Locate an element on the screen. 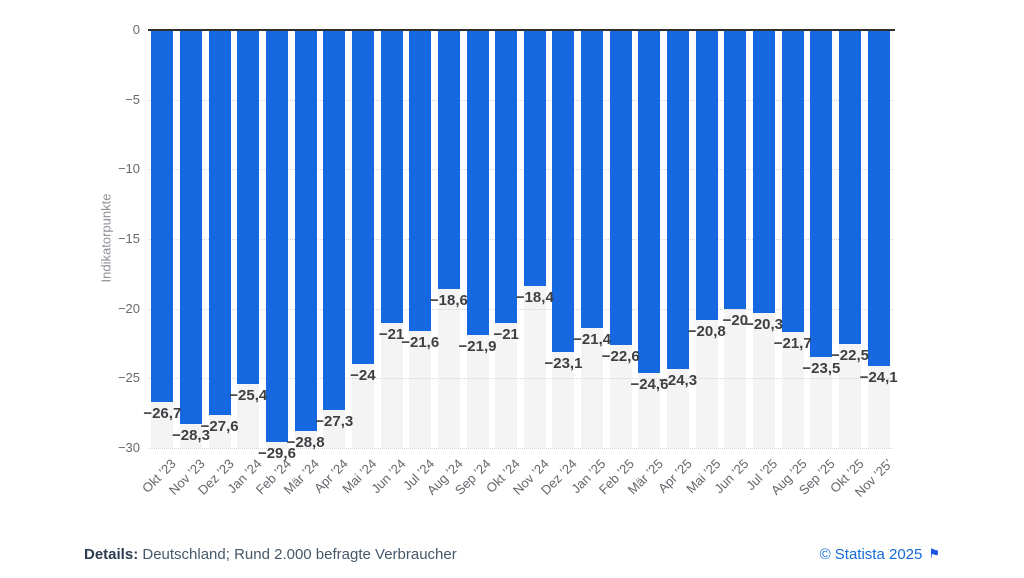  bar-value-label: −18,6 is located at coordinates (448, 301).